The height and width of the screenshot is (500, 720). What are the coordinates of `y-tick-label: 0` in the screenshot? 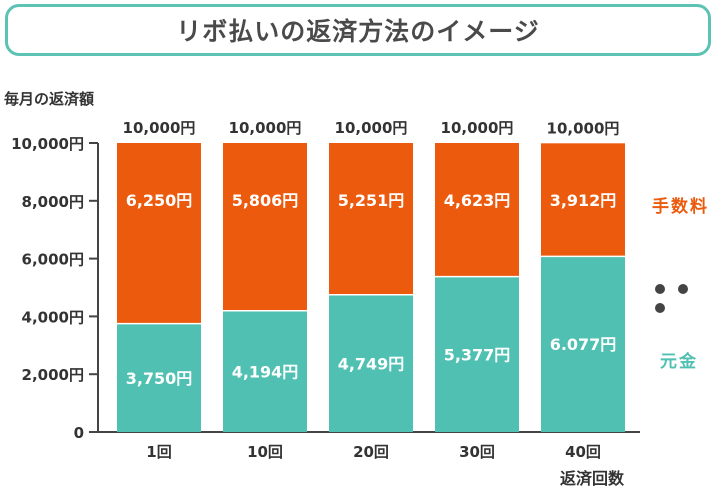 It's located at (79, 433).